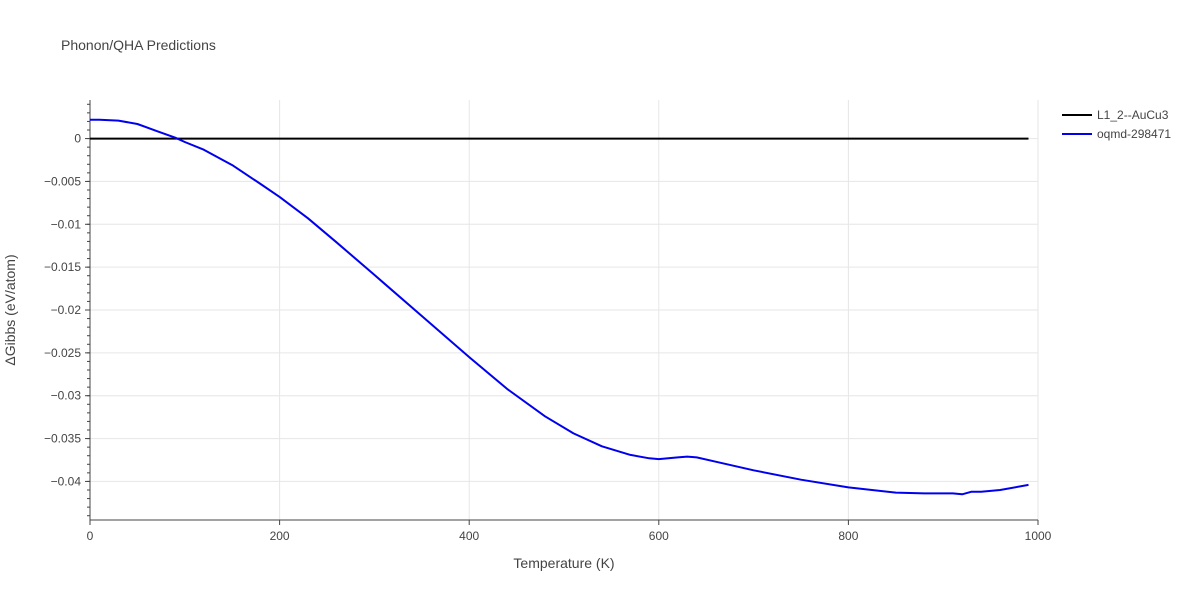  I want to click on y-tick-label: −0.01, so click(66, 224).